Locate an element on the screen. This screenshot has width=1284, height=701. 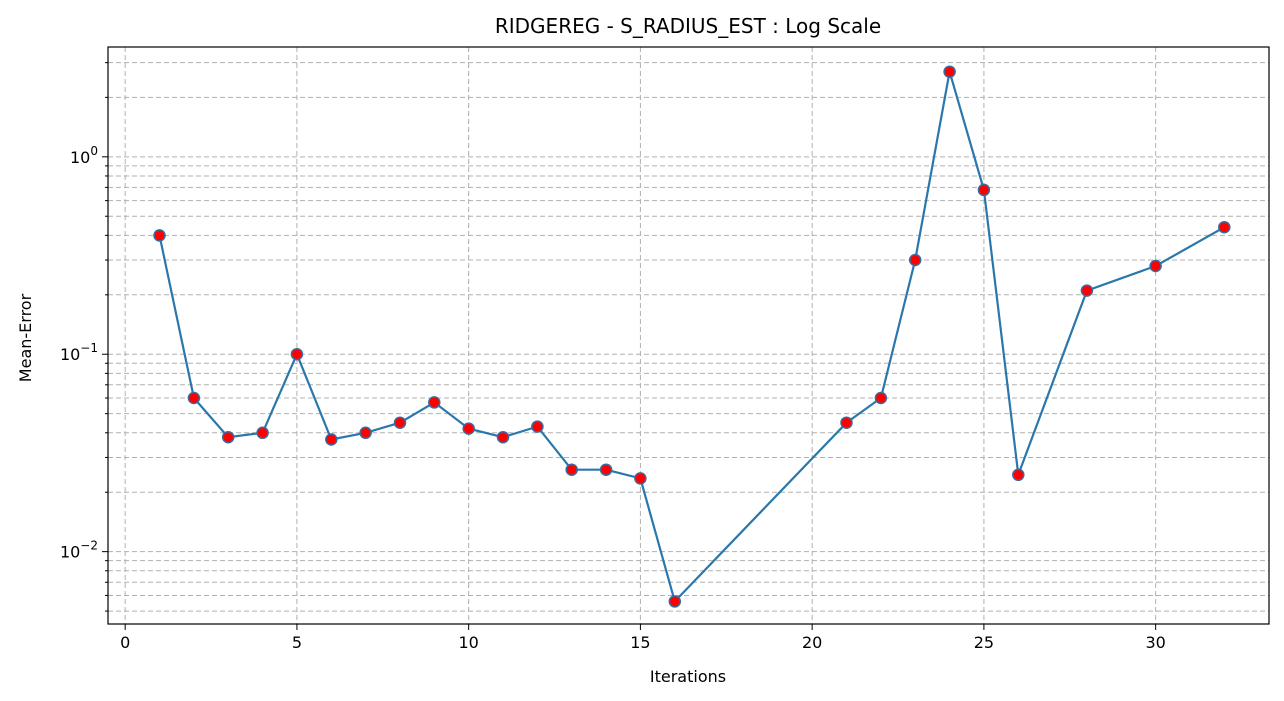
y-tick-label: 10⁰ is located at coordinates (84, 155).